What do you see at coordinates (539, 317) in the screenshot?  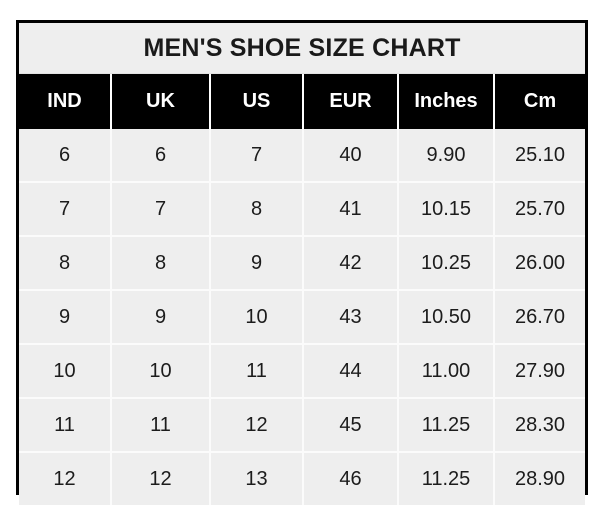 I see `cell-cm: 26.70` at bounding box center [539, 317].